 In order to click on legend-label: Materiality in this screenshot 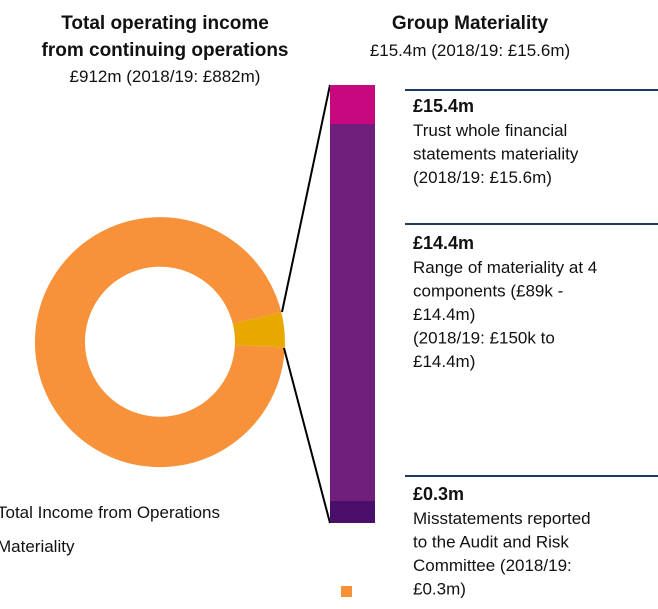, I will do `click(37, 546)`.